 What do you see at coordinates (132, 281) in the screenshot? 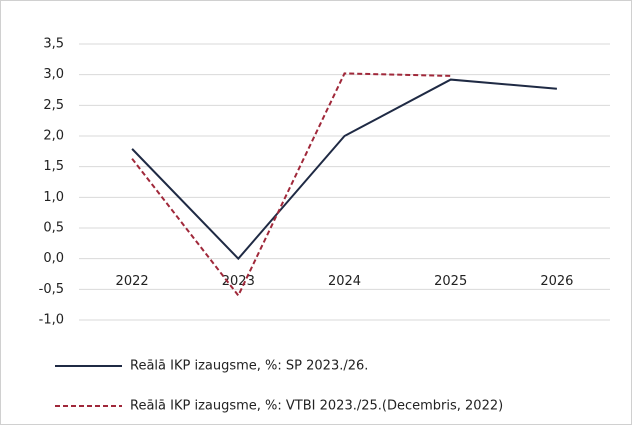
I see `x-tick-label: 2022` at bounding box center [132, 281].